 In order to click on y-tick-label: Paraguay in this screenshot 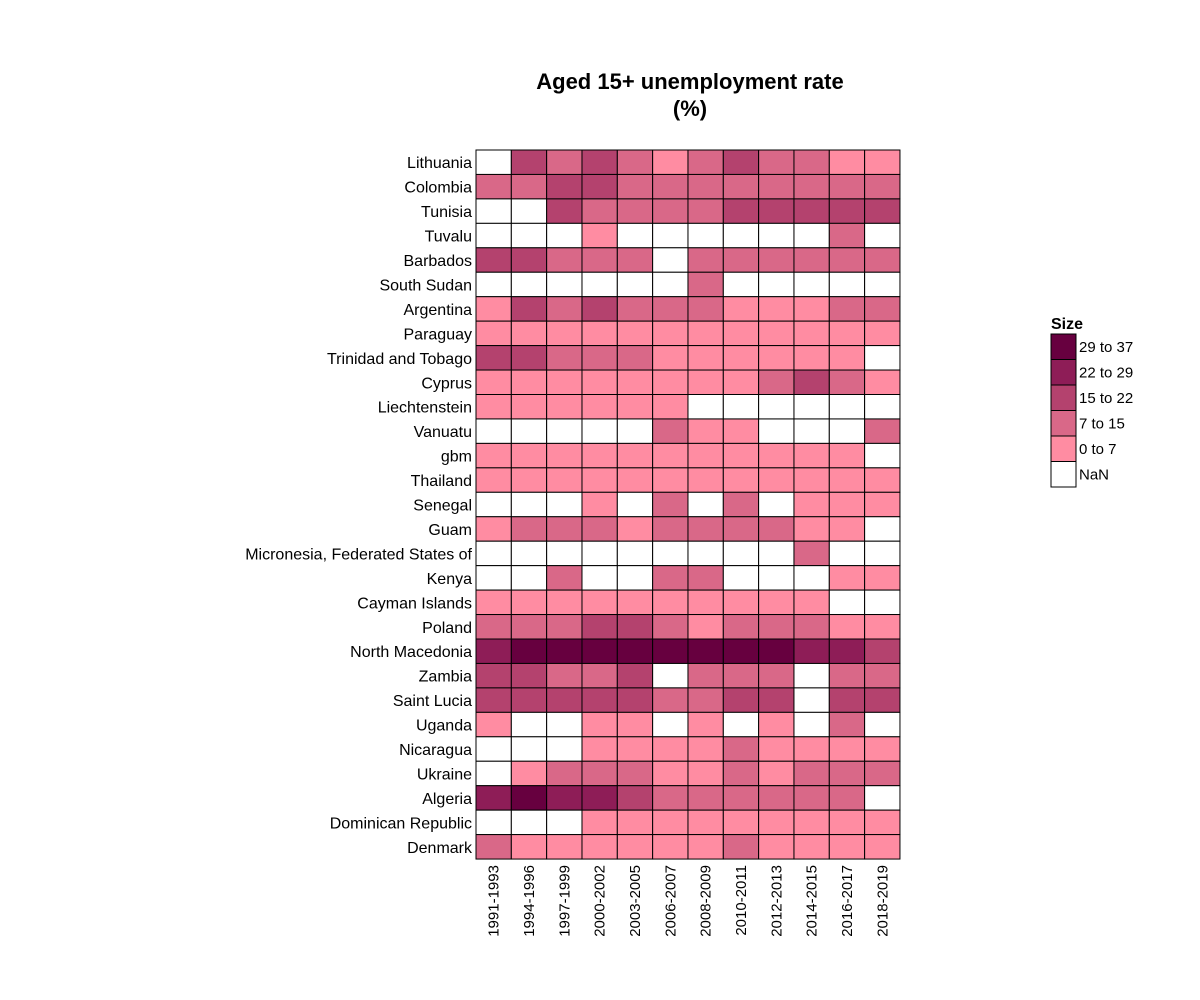, I will do `click(438, 334)`.